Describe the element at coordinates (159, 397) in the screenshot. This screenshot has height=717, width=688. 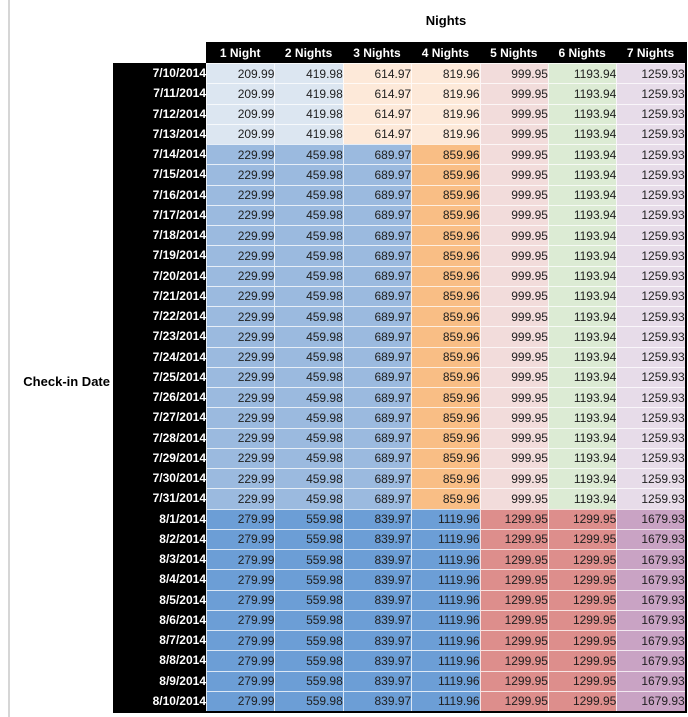
I see `checkin-date-cell: 7/26/2014` at that location.